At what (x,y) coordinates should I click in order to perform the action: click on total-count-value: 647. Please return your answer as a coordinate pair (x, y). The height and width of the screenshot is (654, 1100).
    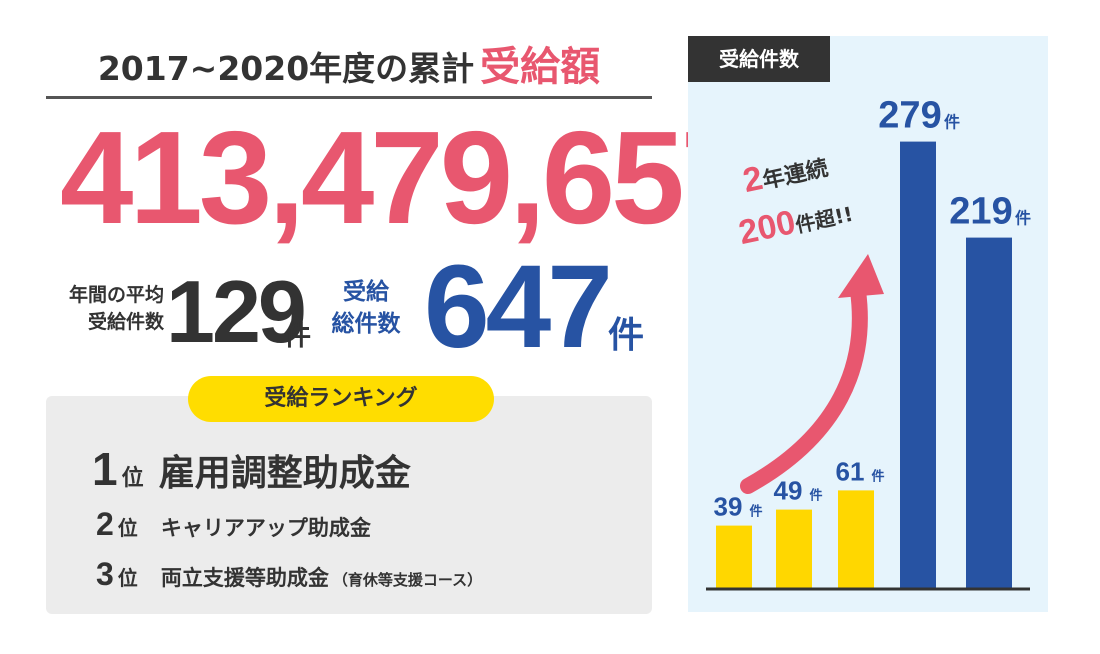
    Looking at the image, I should click on (518, 307).